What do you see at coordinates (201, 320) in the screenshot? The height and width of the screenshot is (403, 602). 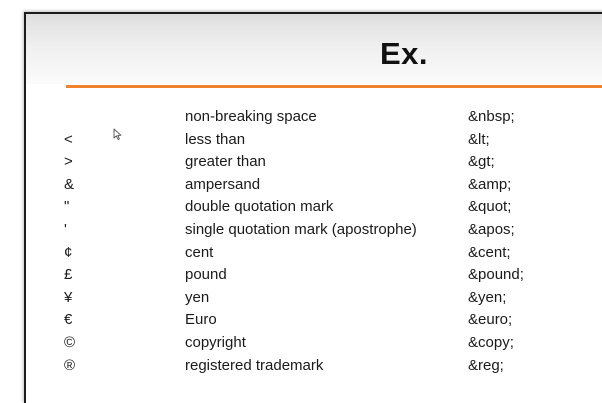 I see `entity-description: Euro` at bounding box center [201, 320].